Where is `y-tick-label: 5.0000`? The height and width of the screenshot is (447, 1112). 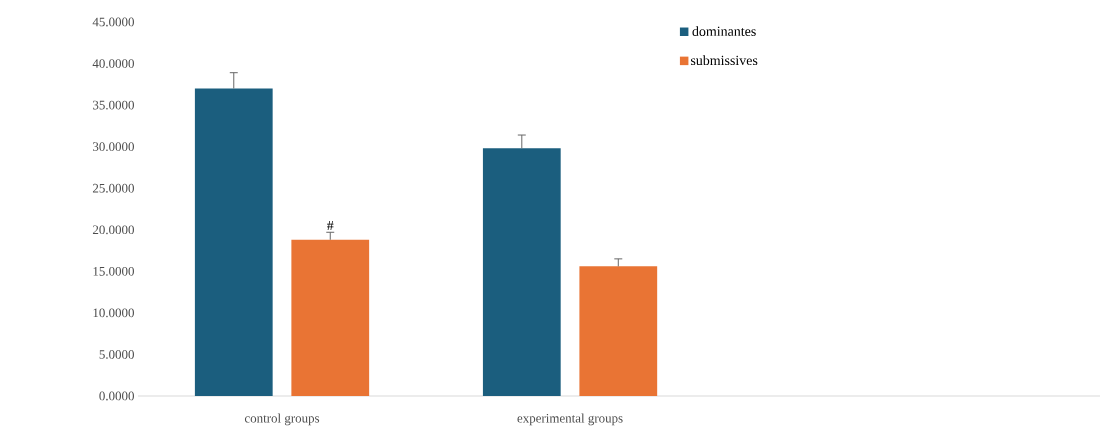 y-tick-label: 5.0000 is located at coordinates (116, 354).